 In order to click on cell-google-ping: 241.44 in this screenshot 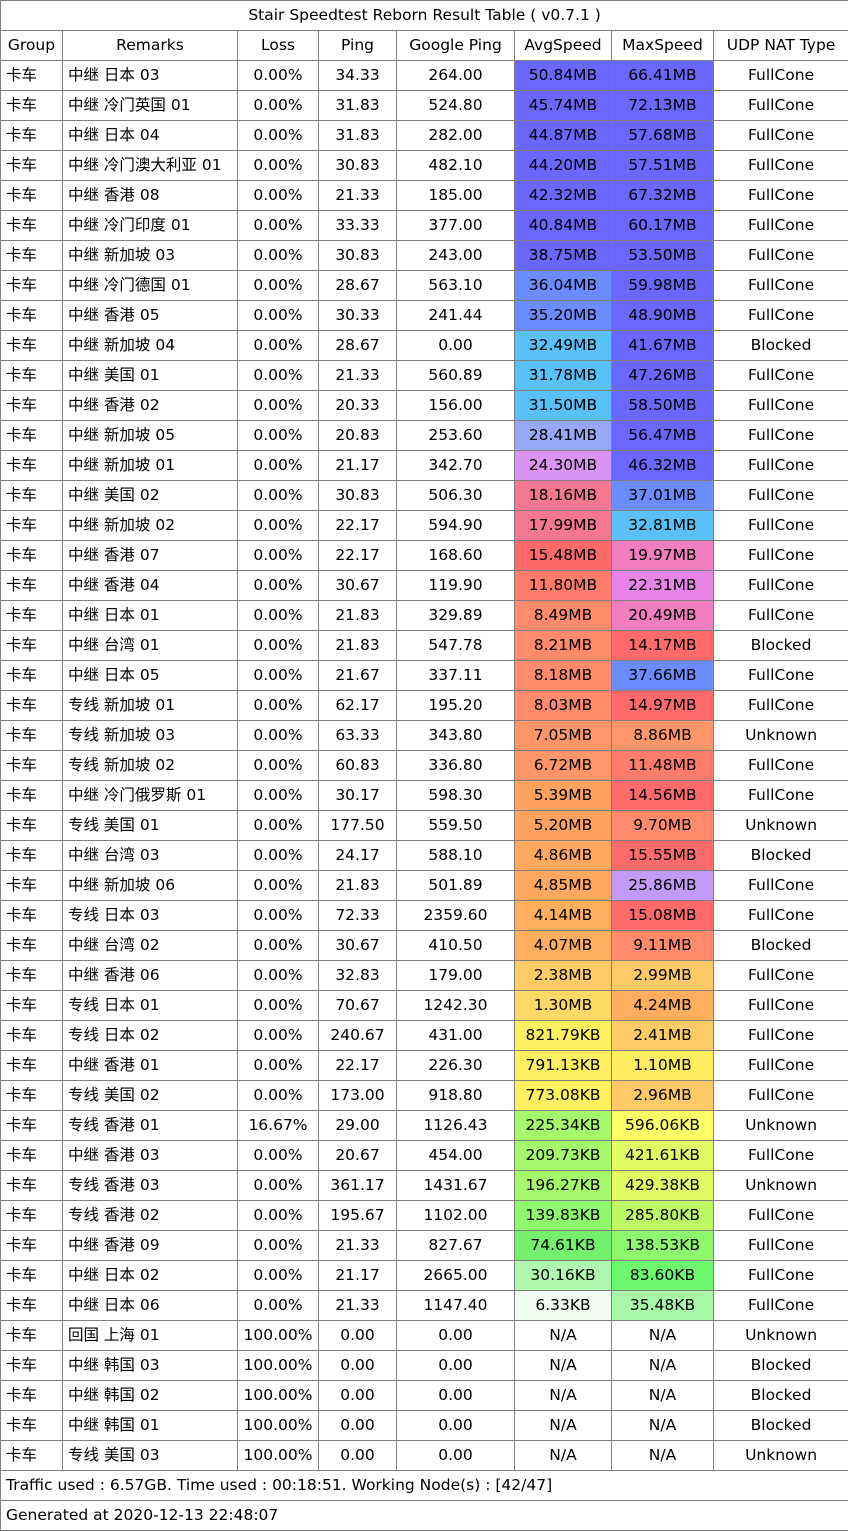, I will do `click(456, 316)`.